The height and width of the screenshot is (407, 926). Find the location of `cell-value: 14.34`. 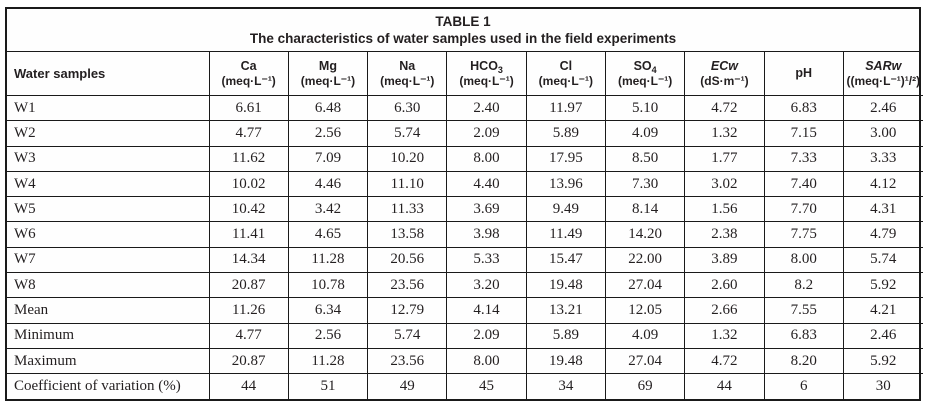

cell-value: 14.34 is located at coordinates (248, 260).